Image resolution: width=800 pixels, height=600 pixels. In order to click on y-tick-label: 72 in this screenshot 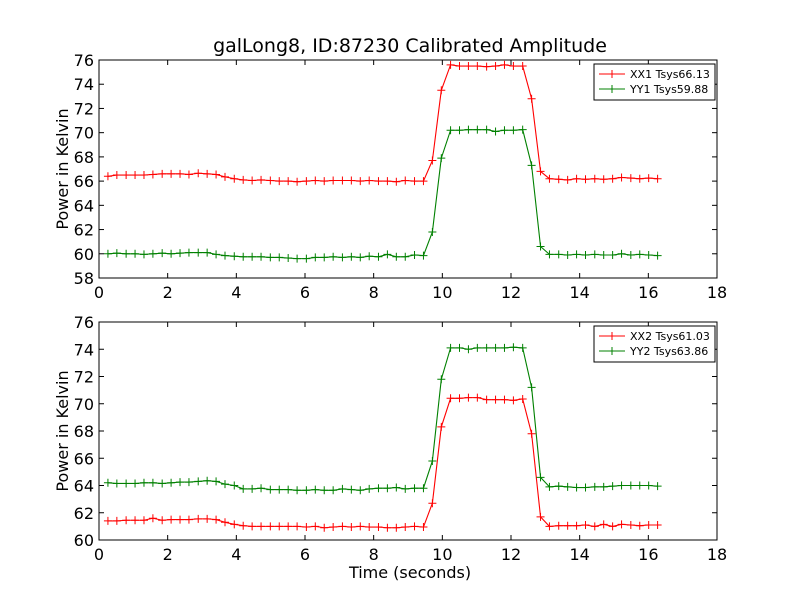, I will do `click(84, 108)`.